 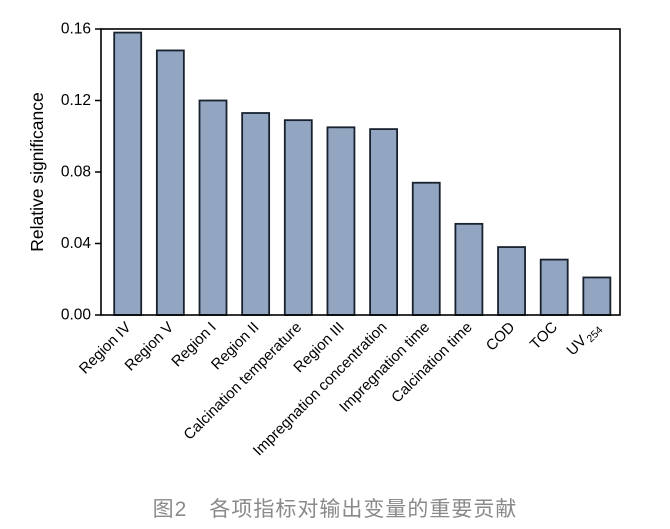 I want to click on x-tick-label: Region IV, so click(x=105, y=348).